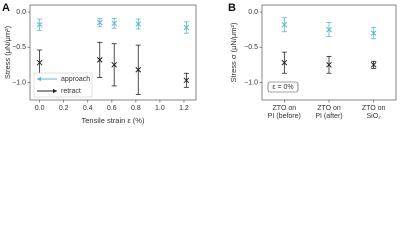 This screenshot has height=240, width=400. Describe the element at coordinates (64, 108) in the screenshot. I see `x-tick-label: 0.2` at that location.